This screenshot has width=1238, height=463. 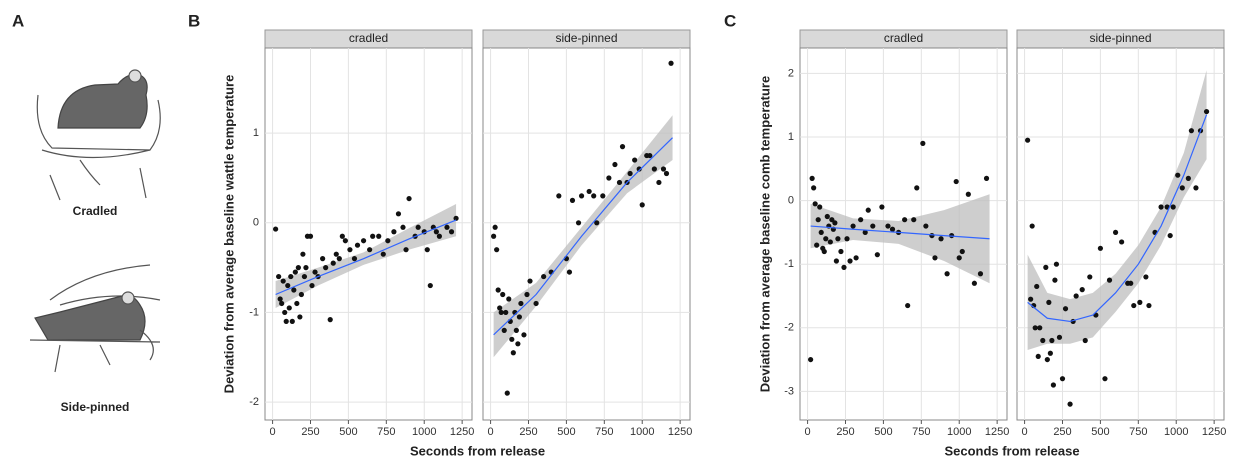 What do you see at coordinates (1117, 218) in the screenshot?
I see `fit-line` at bounding box center [1117, 218].